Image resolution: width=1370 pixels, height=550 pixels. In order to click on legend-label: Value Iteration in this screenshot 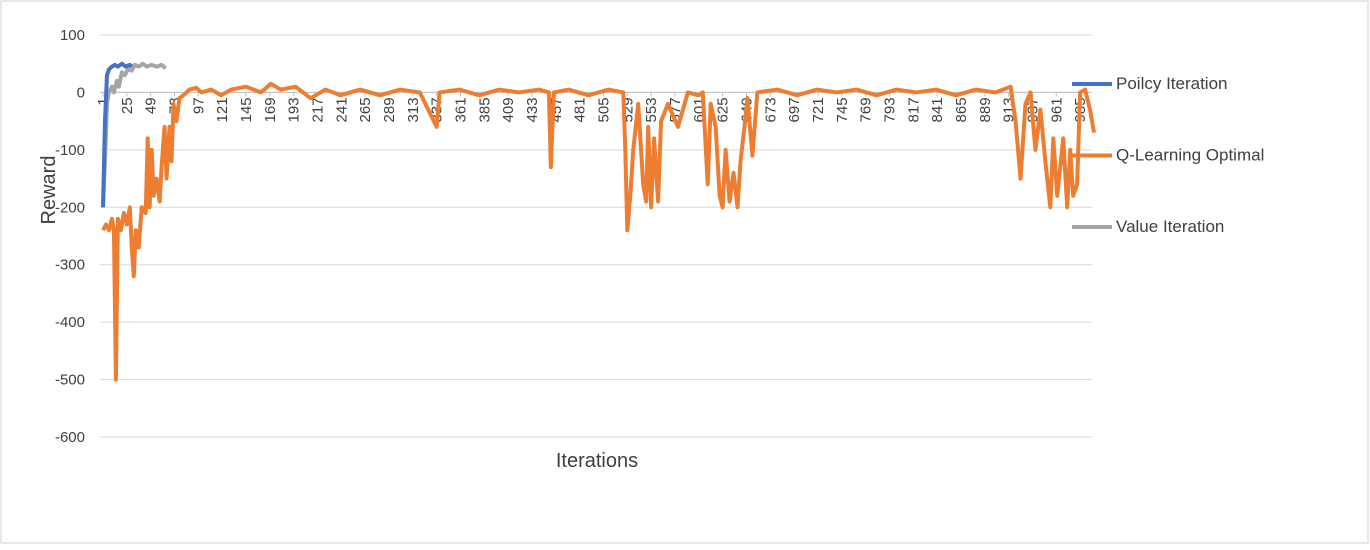, I will do `click(1170, 226)`.